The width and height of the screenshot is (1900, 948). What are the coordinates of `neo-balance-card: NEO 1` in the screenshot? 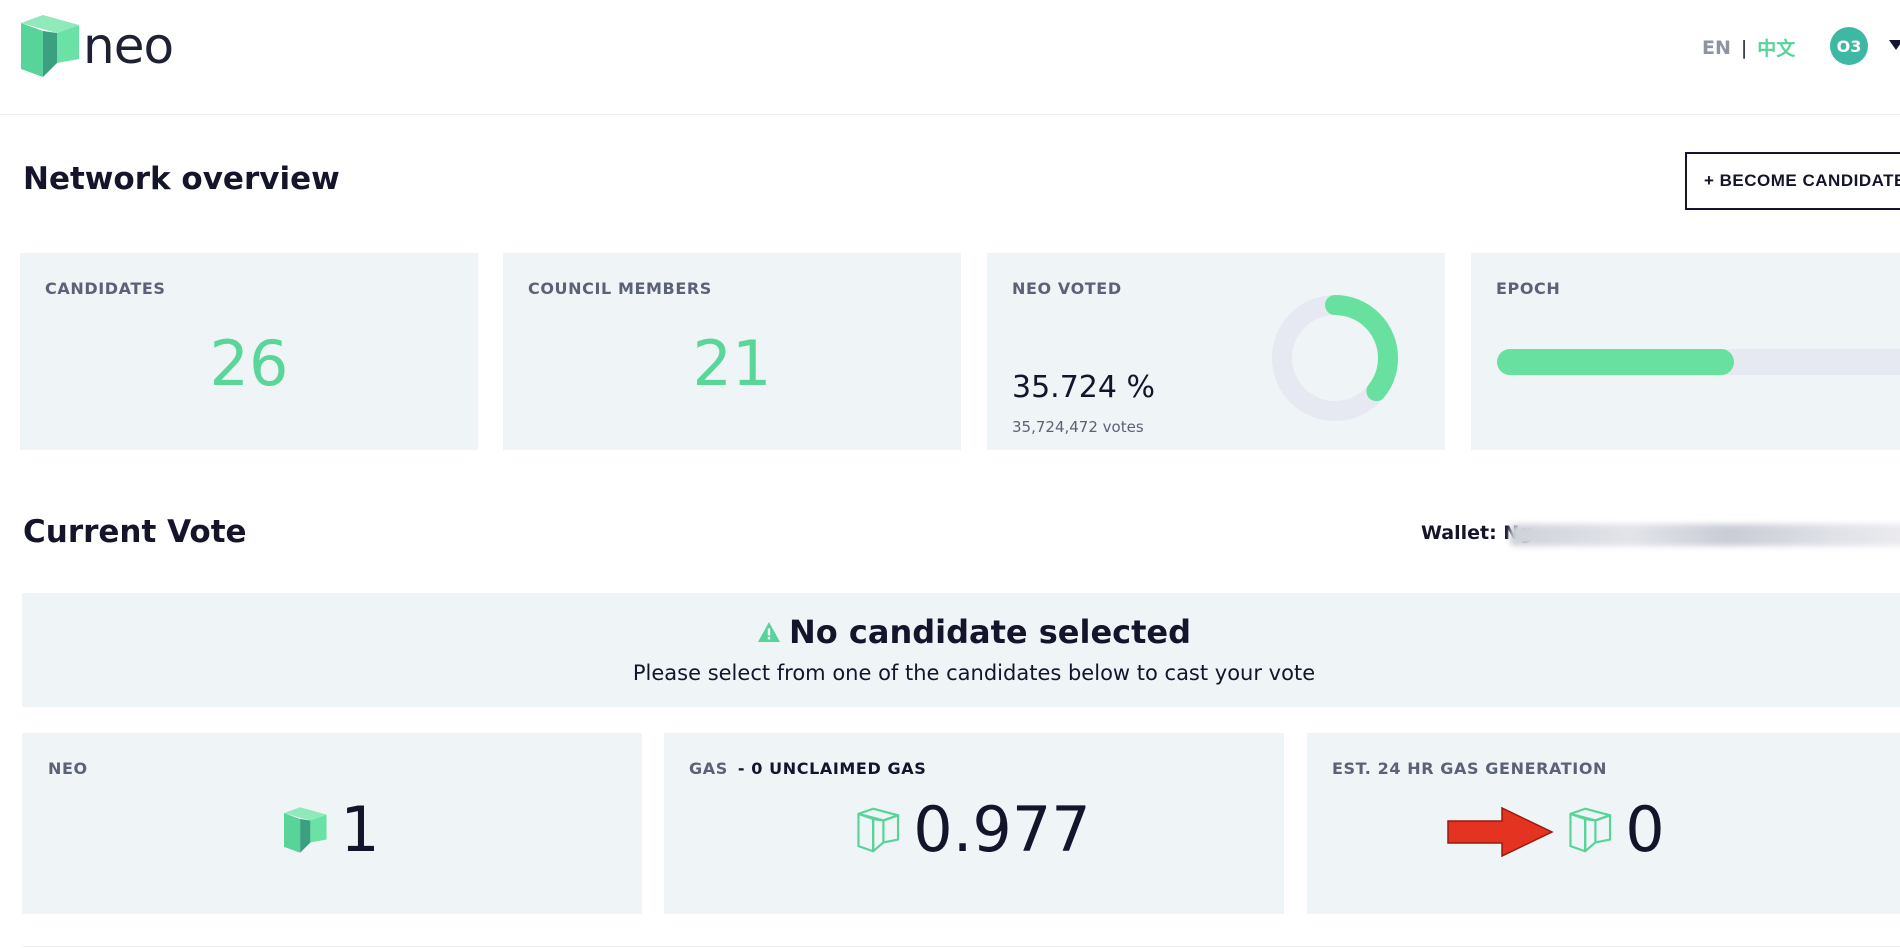 It's located at (332, 823).